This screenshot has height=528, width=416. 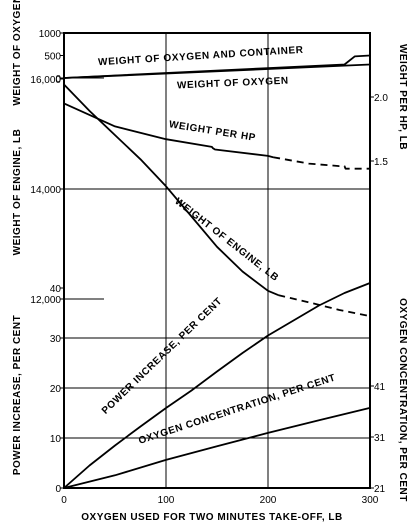 What do you see at coordinates (56, 289) in the screenshot?
I see `tick-label-power_increase-40: 40` at bounding box center [56, 289].